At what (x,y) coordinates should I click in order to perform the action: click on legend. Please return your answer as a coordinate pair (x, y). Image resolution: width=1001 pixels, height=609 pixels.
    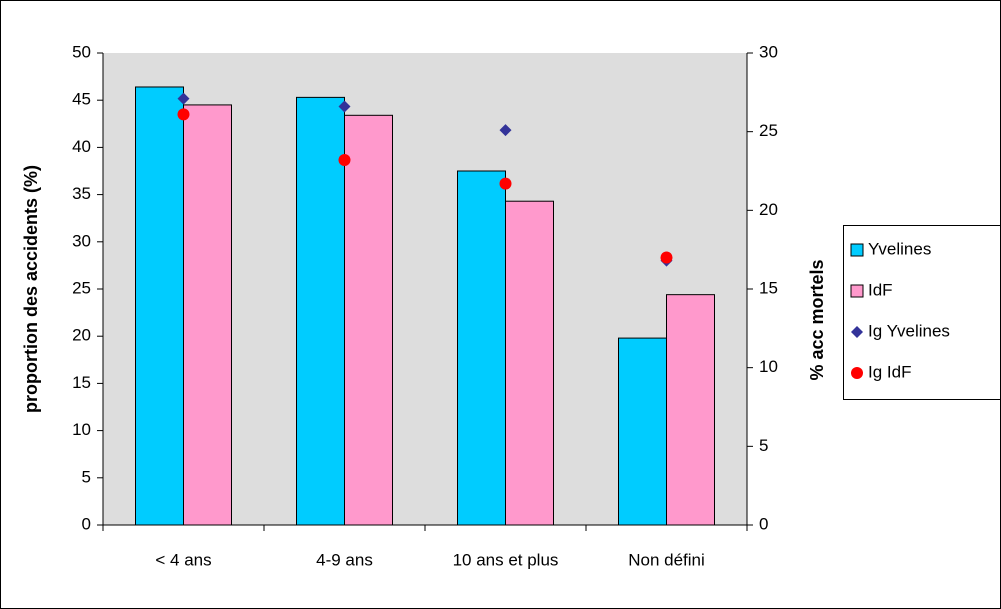
    Looking at the image, I should click on (922, 312).